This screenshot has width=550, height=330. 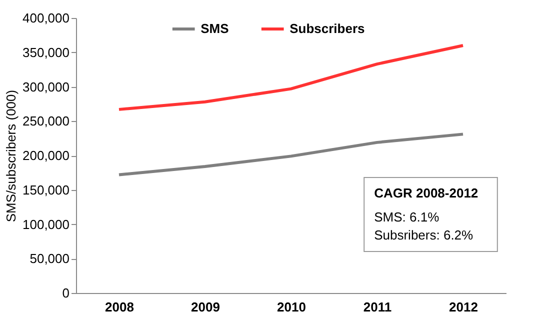 What do you see at coordinates (46, 190) in the screenshot?
I see `y-tick-label: 150,000` at bounding box center [46, 190].